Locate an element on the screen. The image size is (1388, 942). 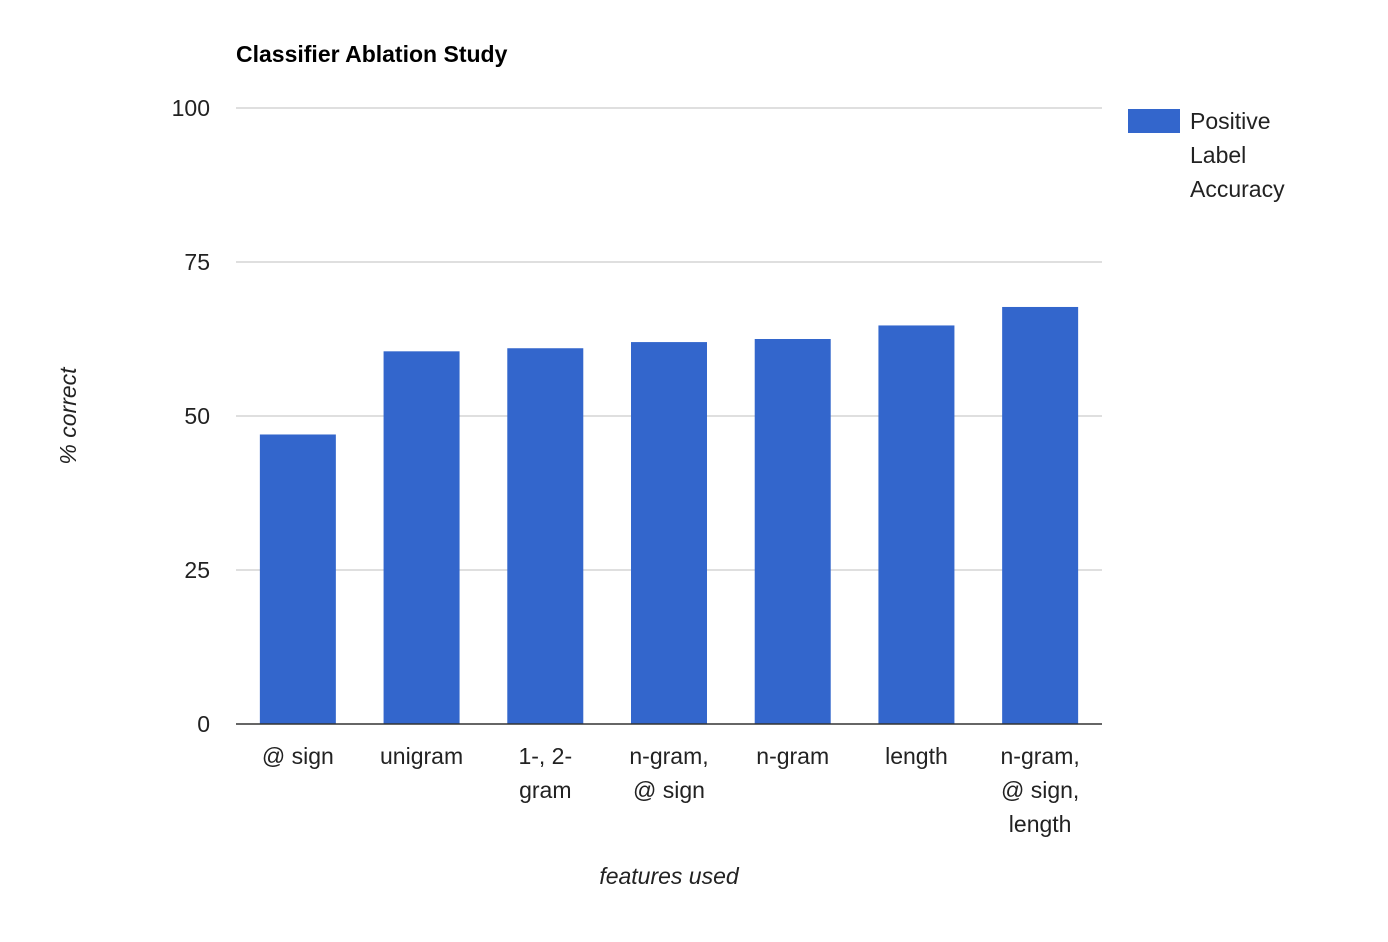
x-axis-label: features used is located at coordinates (669, 876).